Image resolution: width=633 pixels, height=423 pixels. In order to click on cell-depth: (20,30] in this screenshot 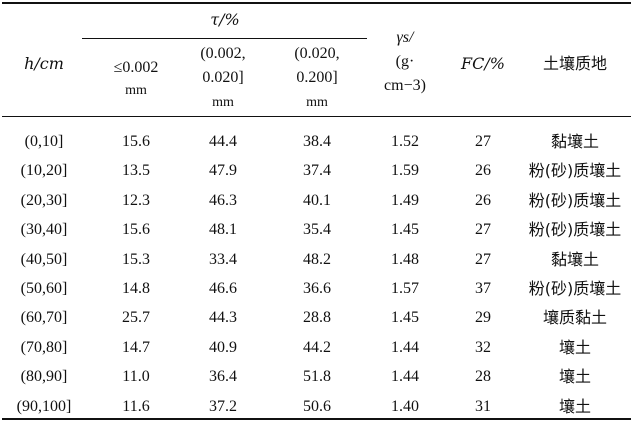, I will do `click(44, 200)`.